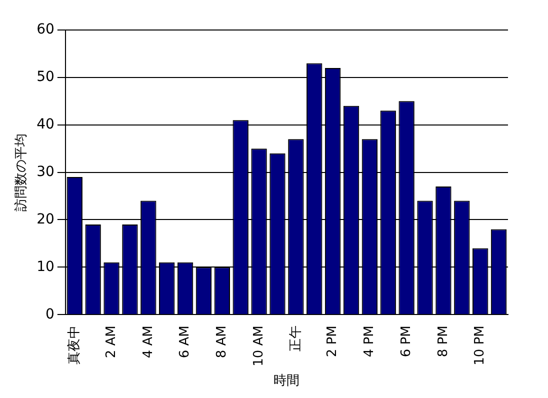  I want to click on y-tick-label: 10, so click(45, 266).